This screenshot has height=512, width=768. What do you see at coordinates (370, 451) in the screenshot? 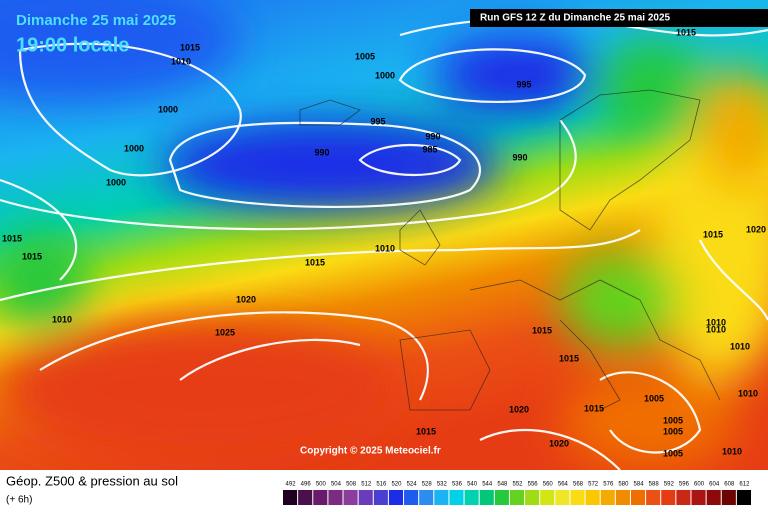
I see `copyright: Copyright © 2025 Meteociel.fr` at bounding box center [370, 451].